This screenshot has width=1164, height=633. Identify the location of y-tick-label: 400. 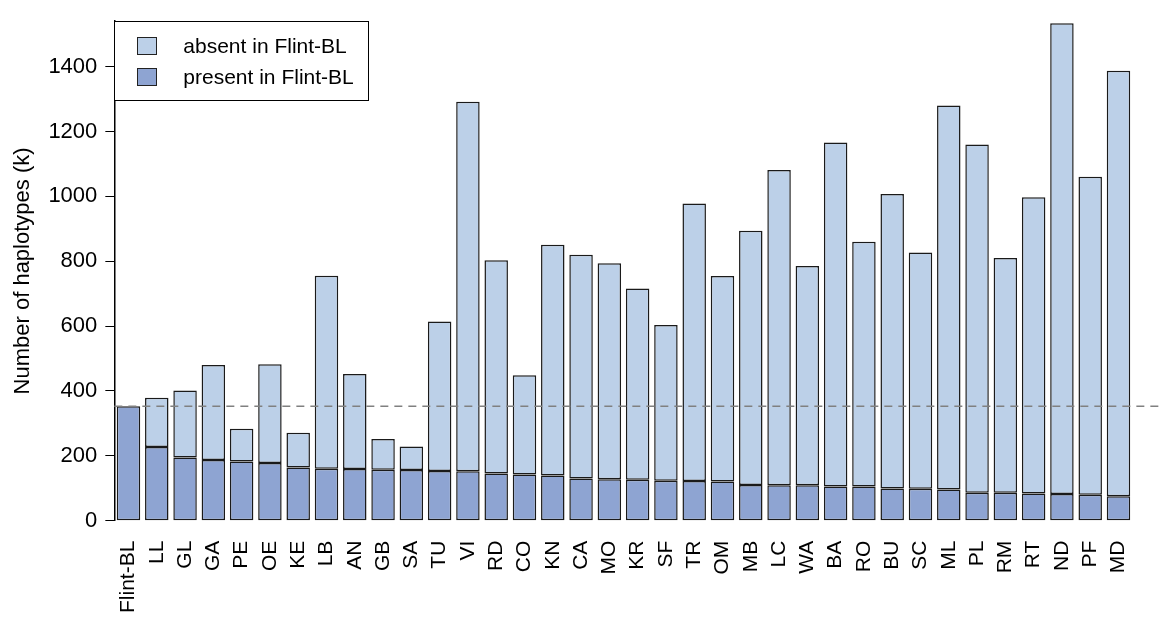
(79, 389).